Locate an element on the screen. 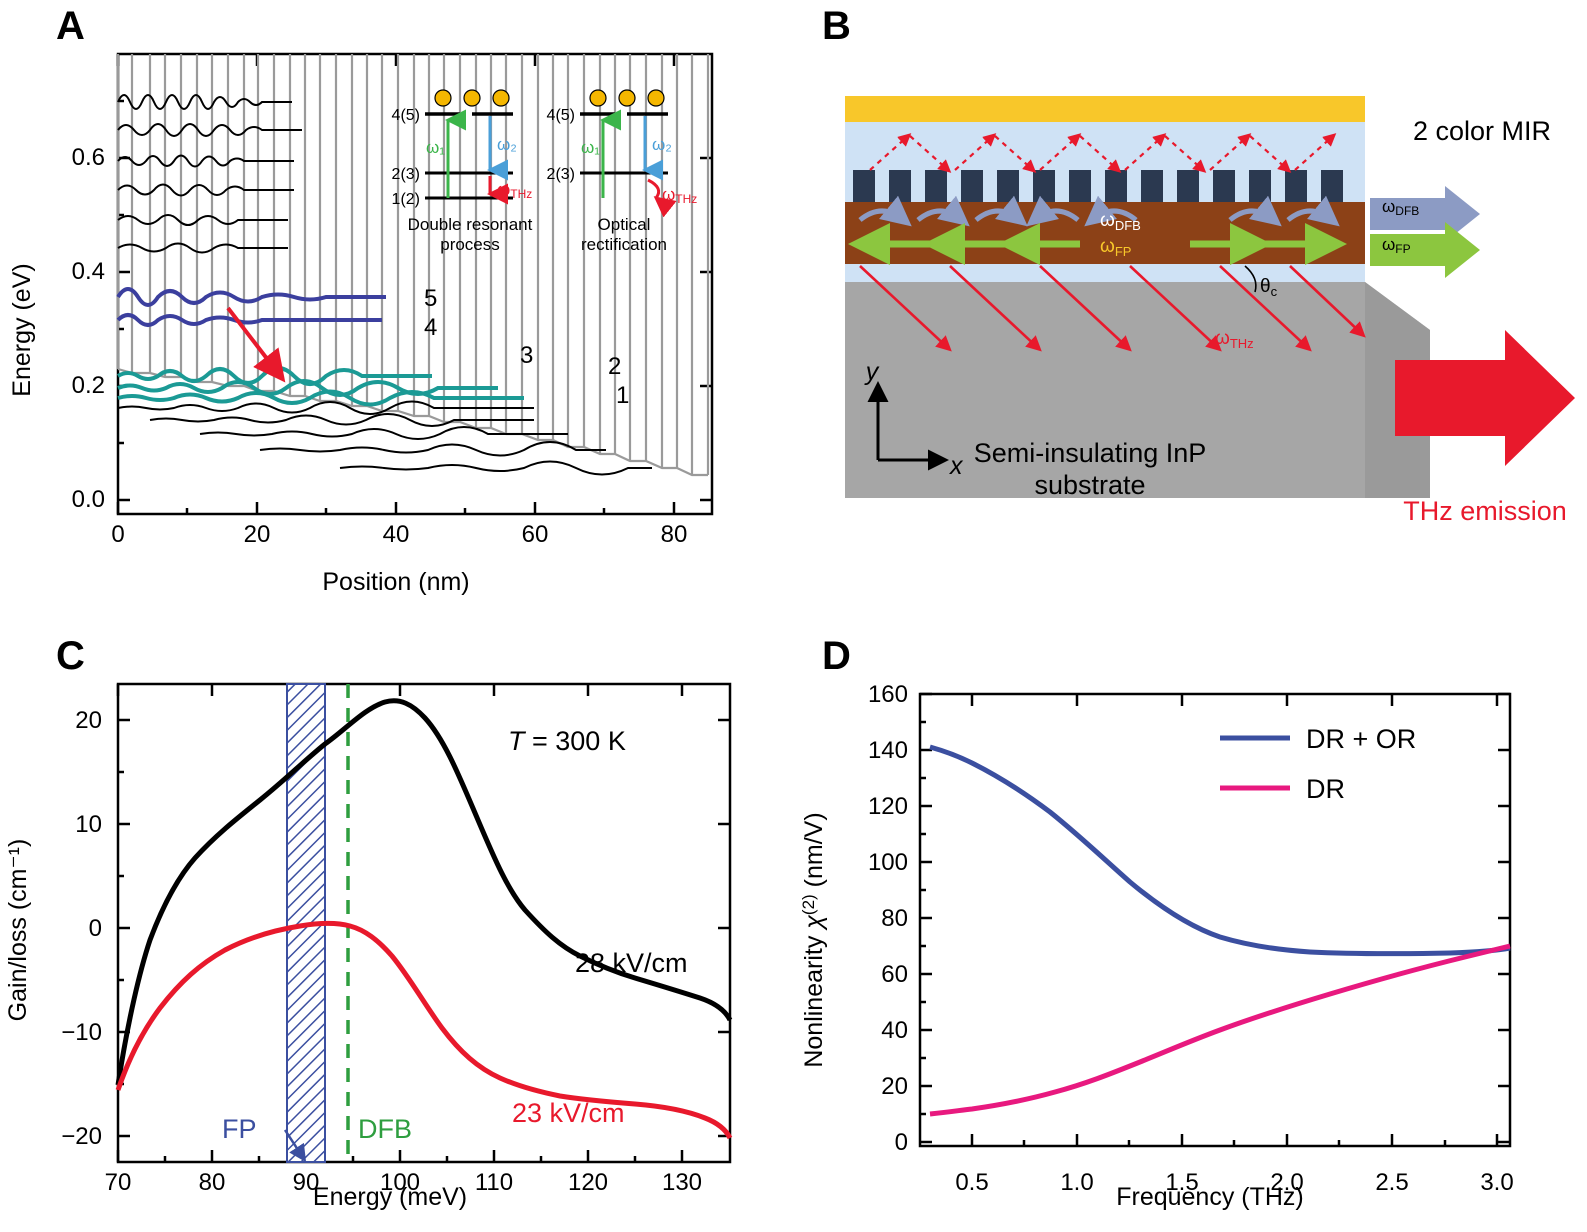 The height and width of the screenshot is (1232, 1587). scattered-mir-rays is located at coordinates (1103, 153).